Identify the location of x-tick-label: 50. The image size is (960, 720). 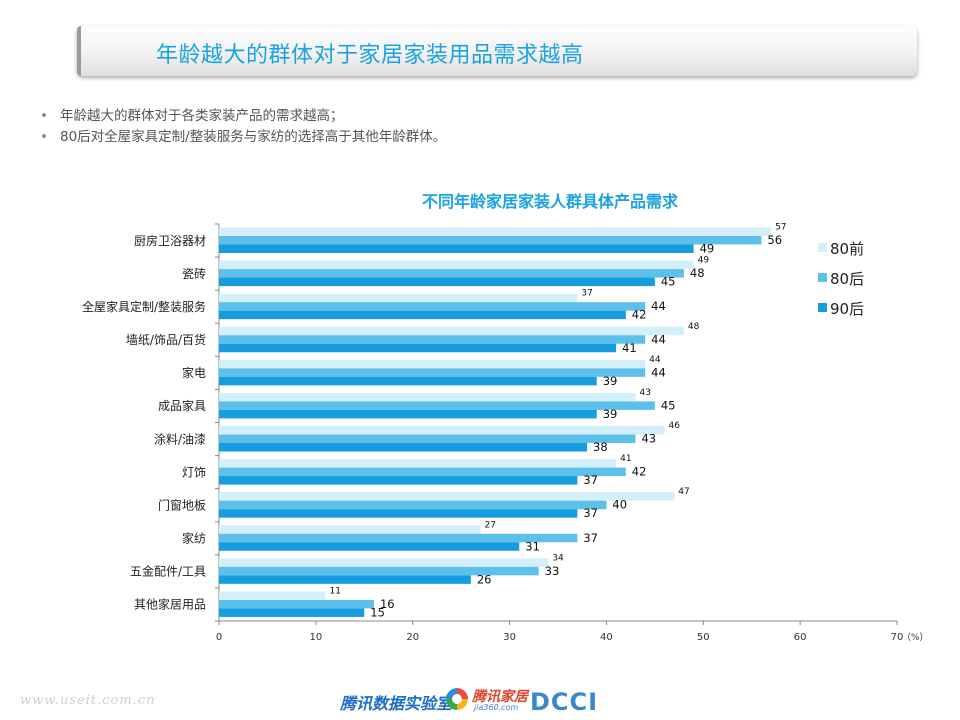
(703, 637).